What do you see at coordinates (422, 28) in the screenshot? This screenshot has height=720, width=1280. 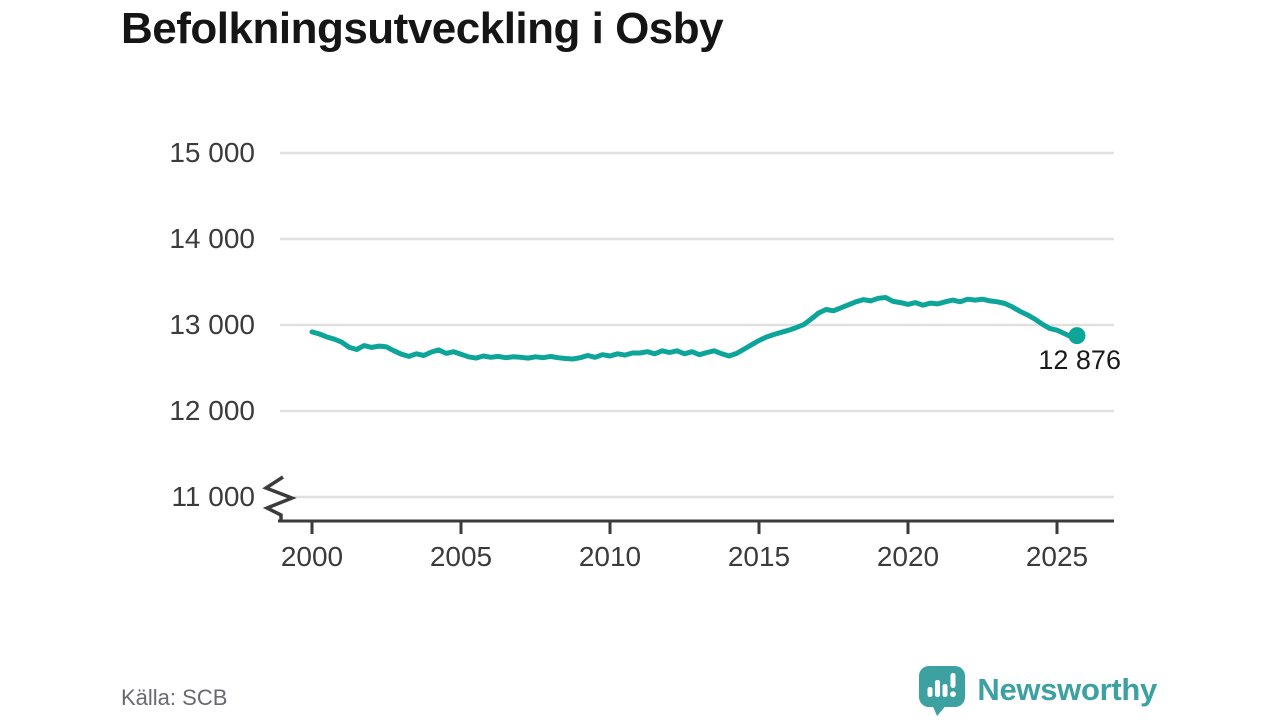 I see `chart-title: Befolkningsutveckling i Osby` at bounding box center [422, 28].